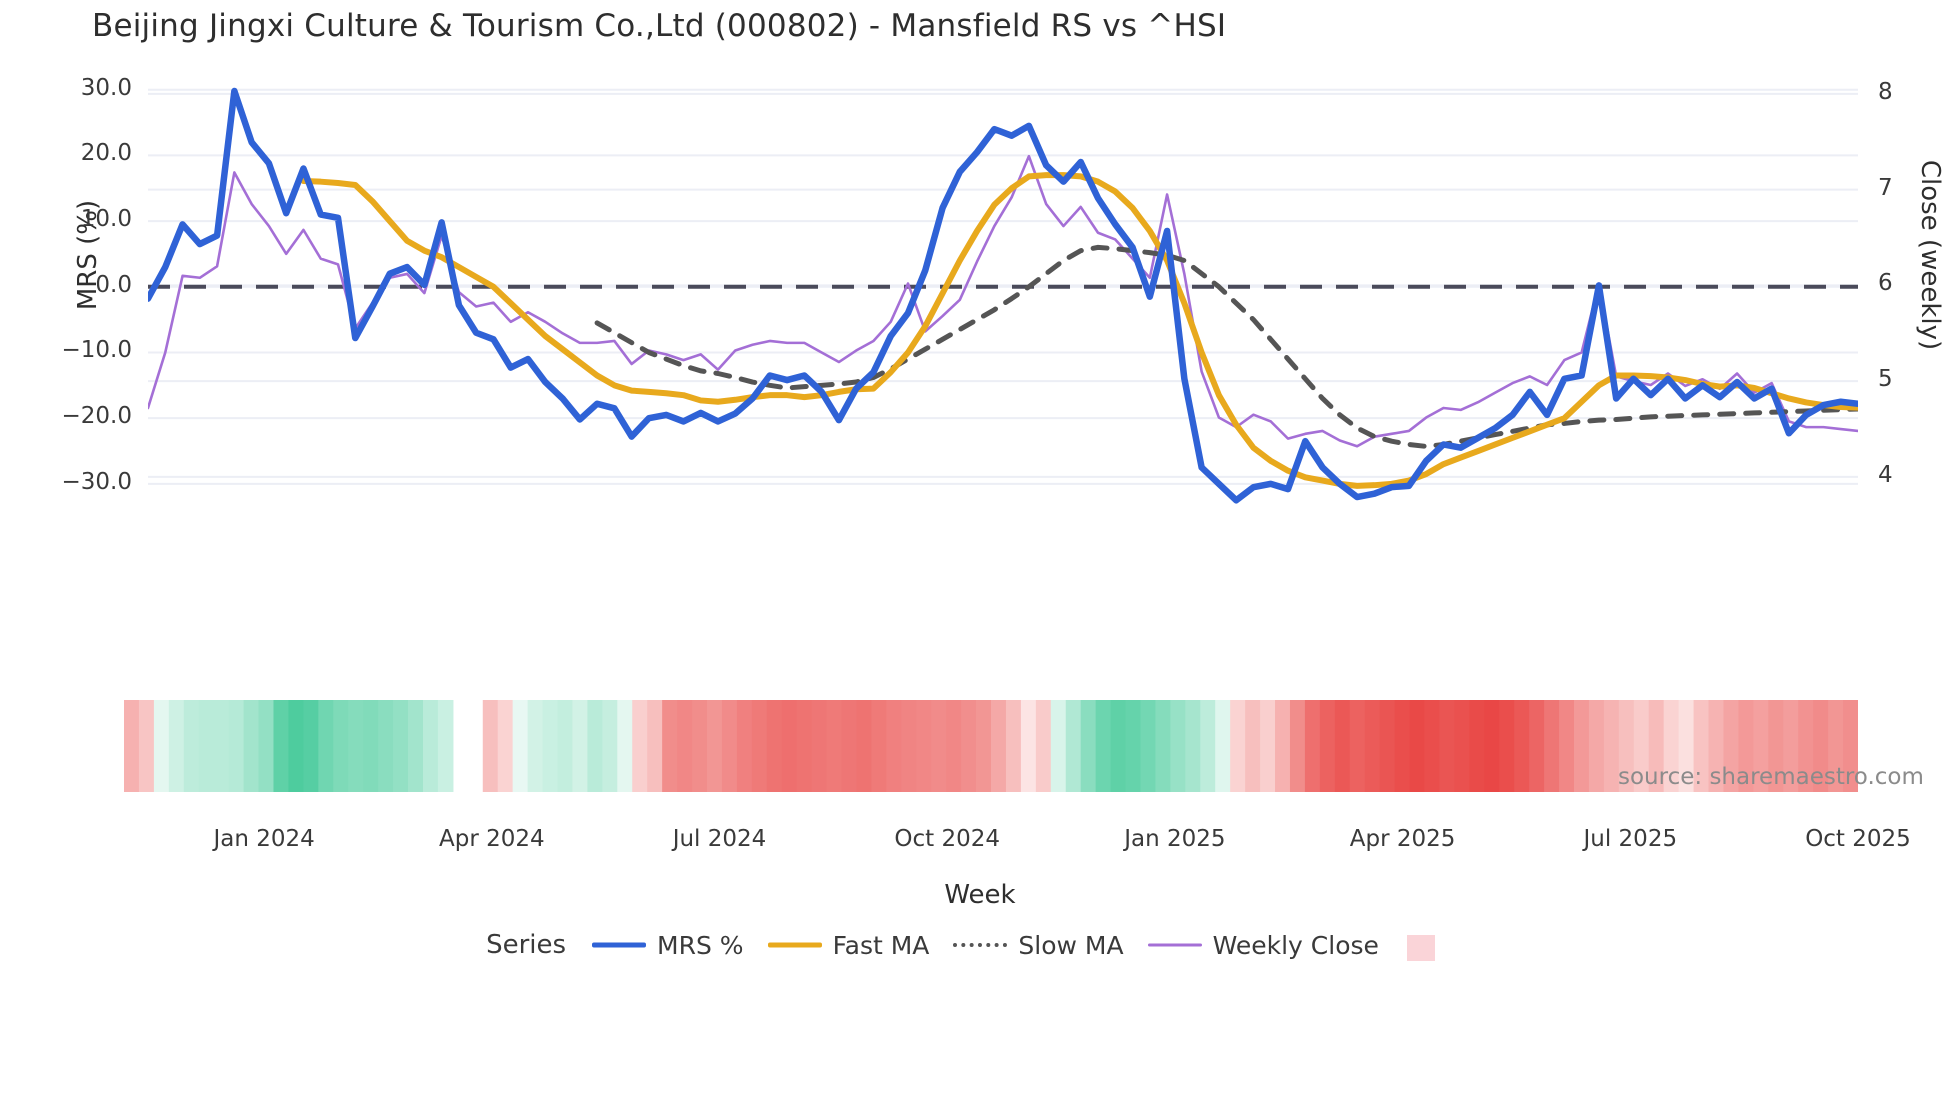 This screenshot has height=1102, width=1960. What do you see at coordinates (1402, 839) in the screenshot?
I see `x-axis-tick: Apr 2025` at bounding box center [1402, 839].